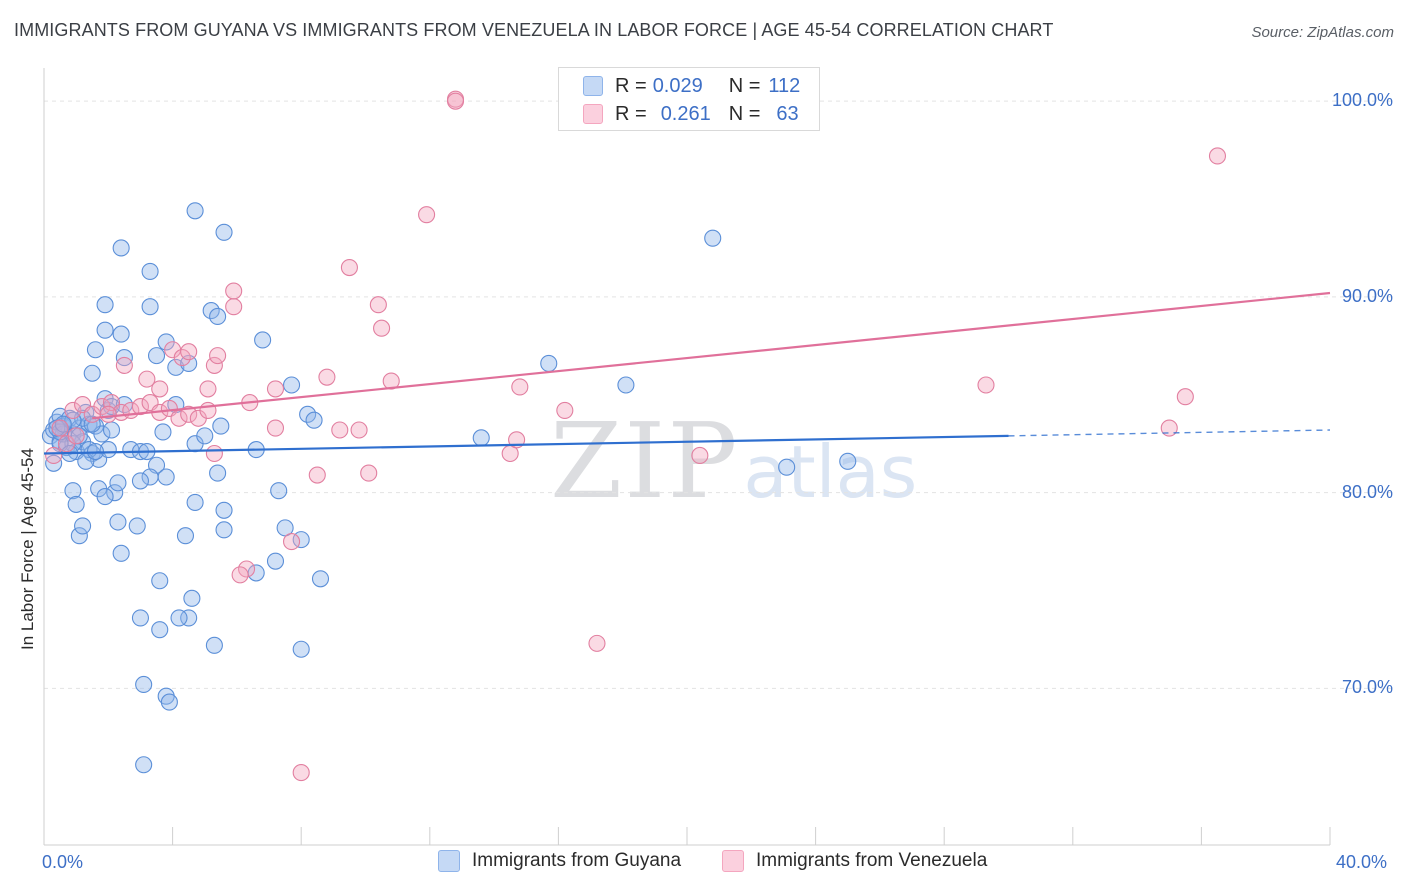 Image resolution: width=1406 pixels, height=892 pixels. Describe the element at coordinates (689, 99) in the screenshot. I see `stats-legend: R = 0.029 N = 112 R = 0.261 N = 63` at that location.